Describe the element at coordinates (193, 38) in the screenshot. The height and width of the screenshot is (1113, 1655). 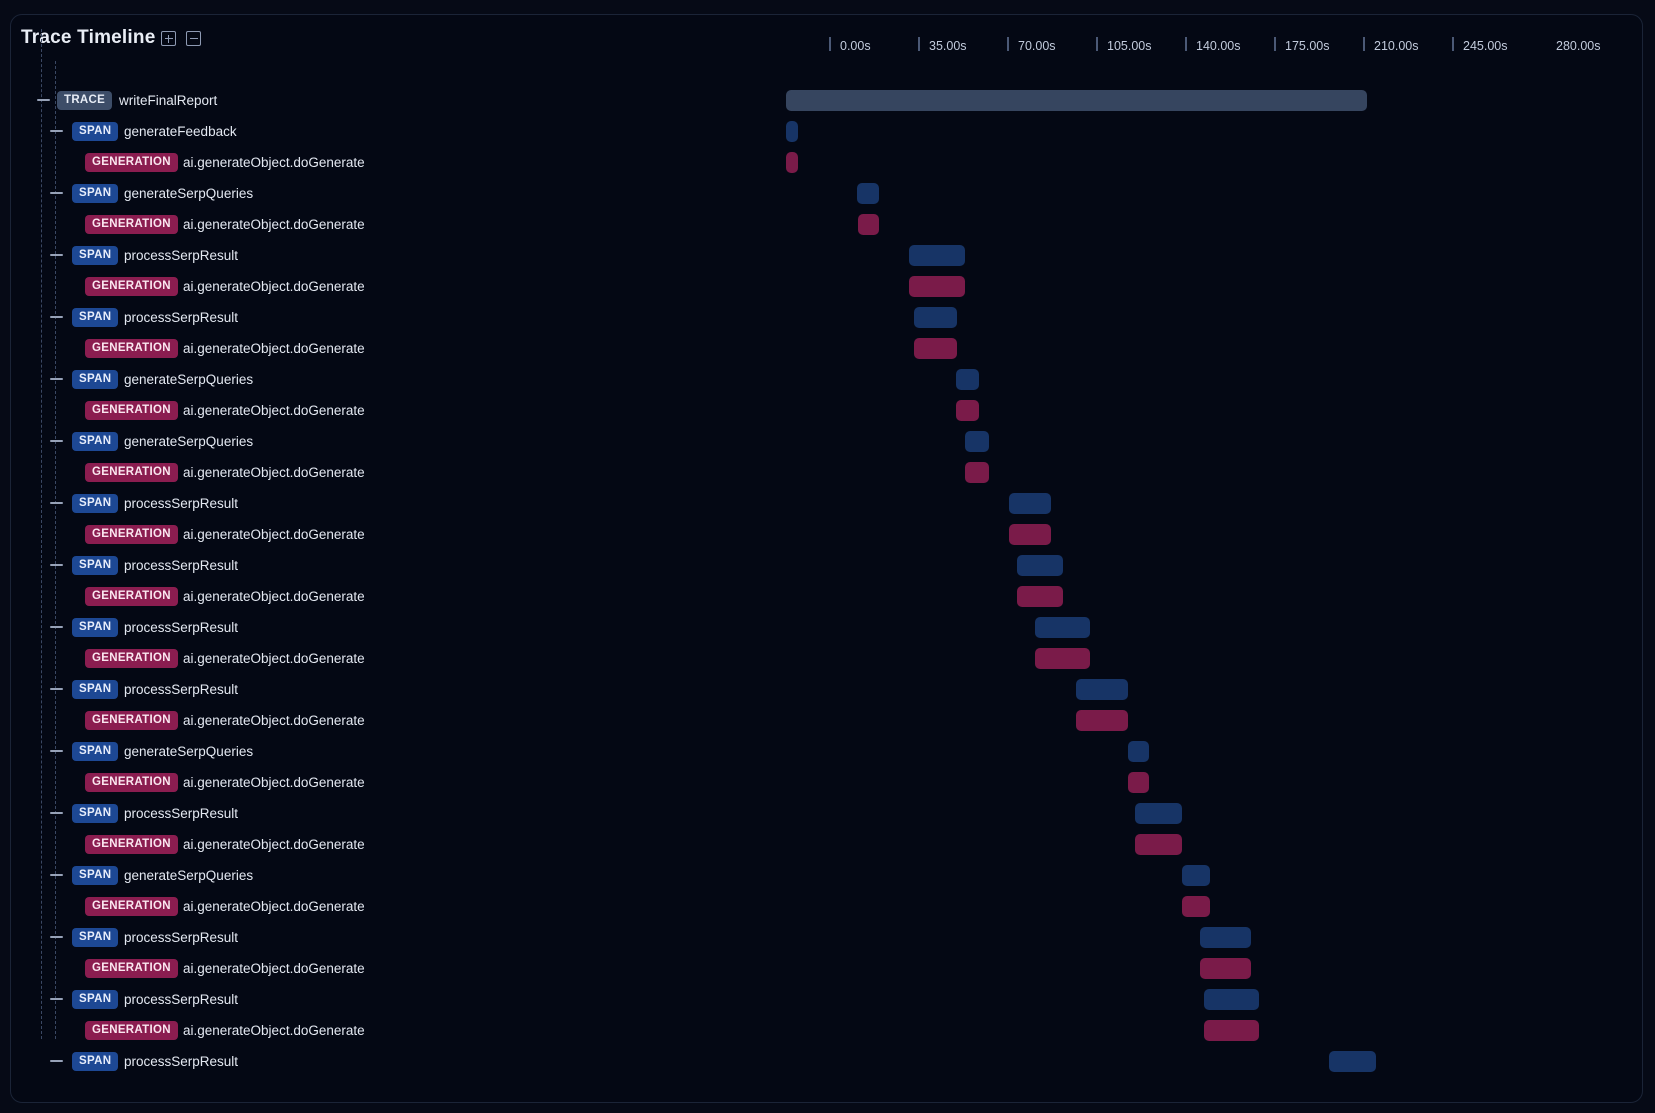
I see `collapse-all-icon` at that location.